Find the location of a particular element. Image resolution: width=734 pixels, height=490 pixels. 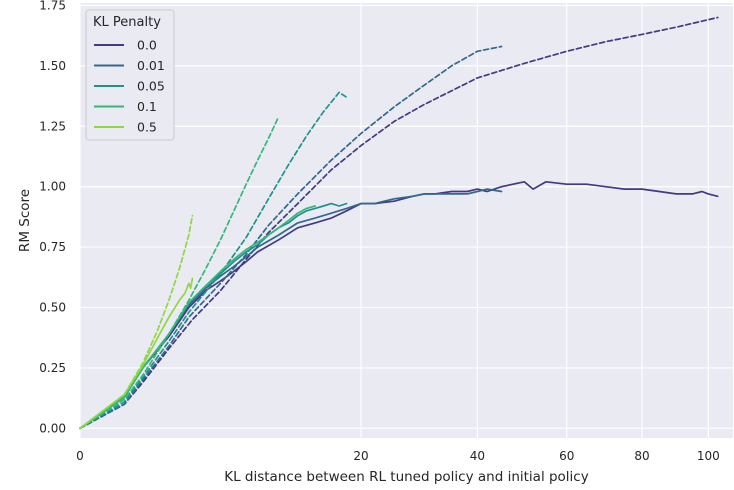

y-tick-label: 1.25 is located at coordinates (52, 126).